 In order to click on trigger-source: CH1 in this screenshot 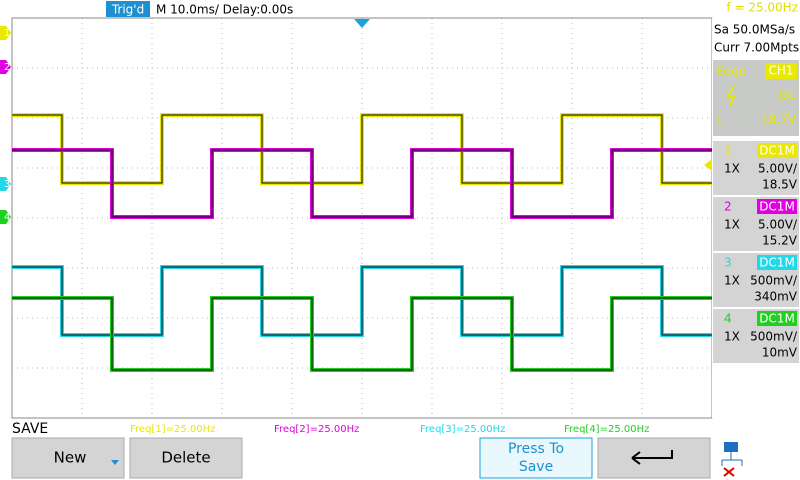, I will do `click(780, 71)`.